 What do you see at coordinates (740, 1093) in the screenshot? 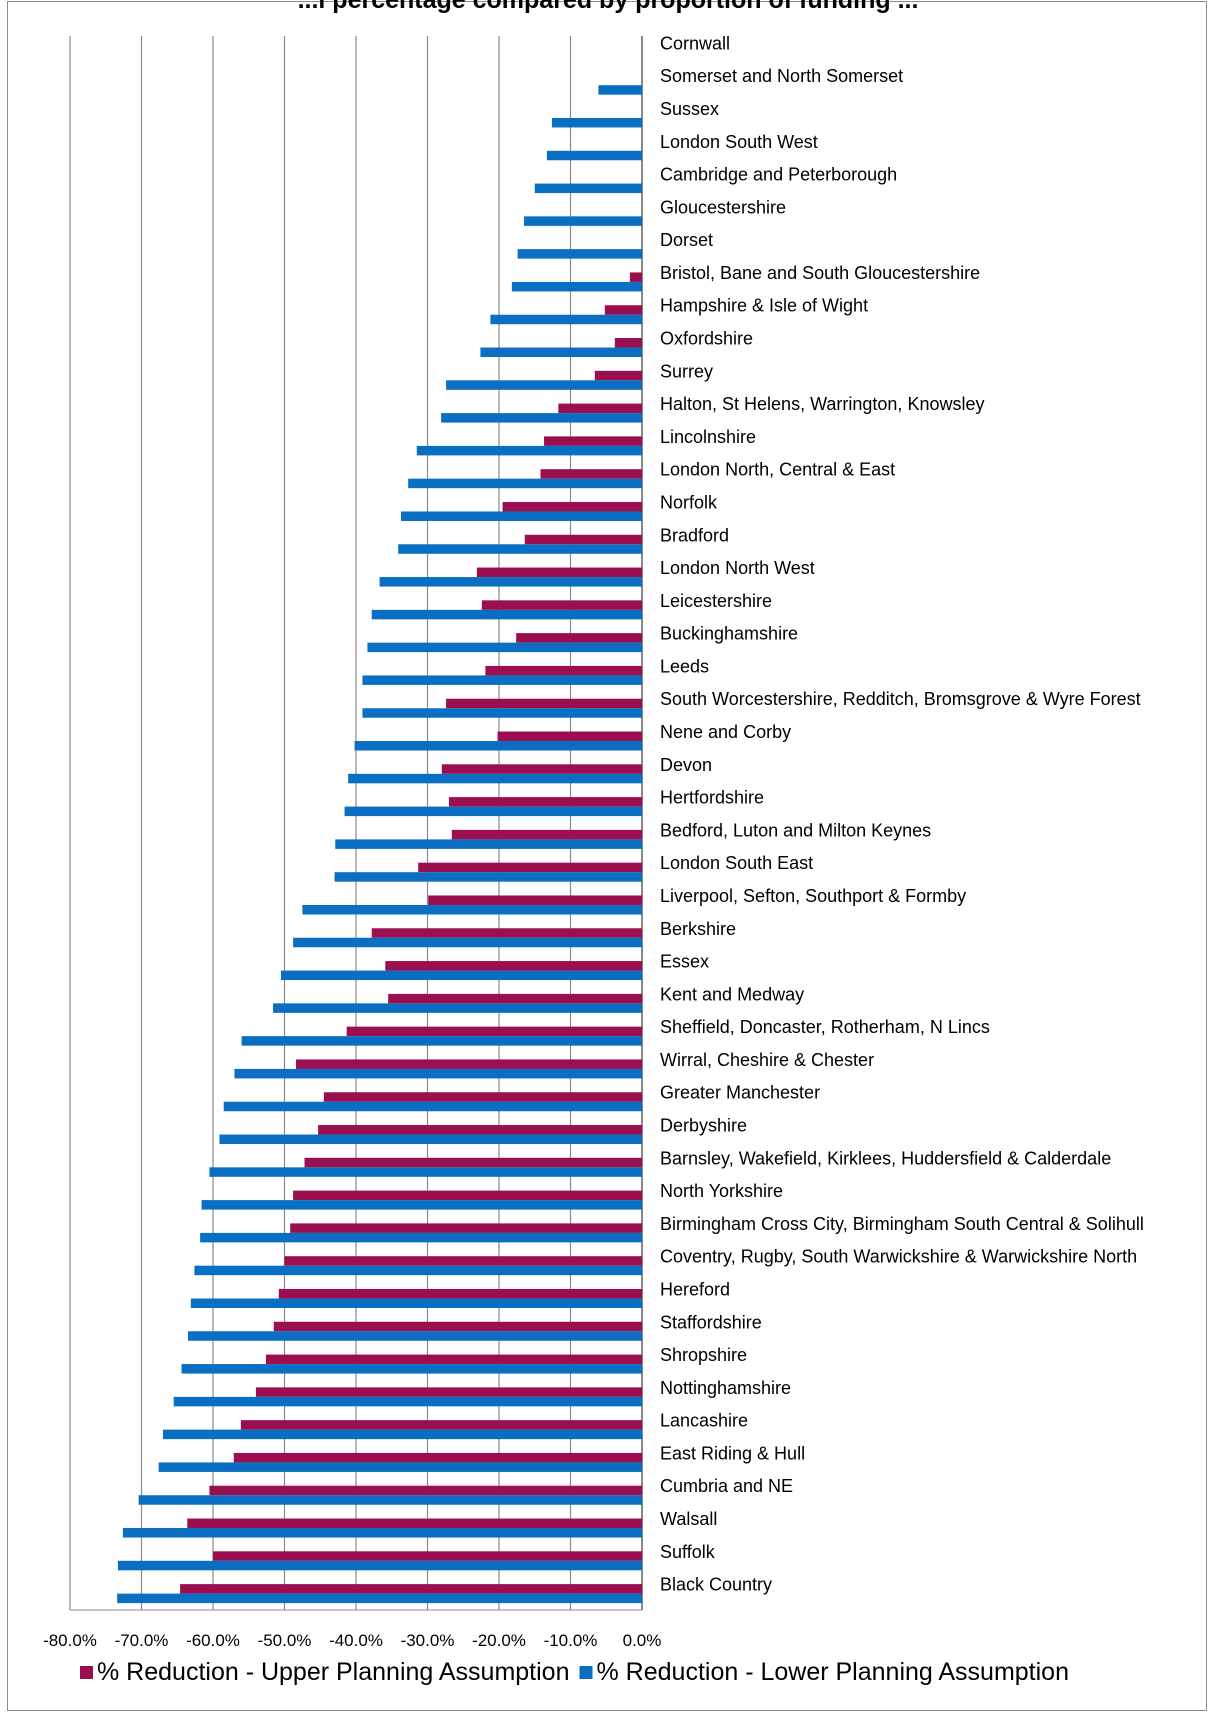
I see `category-label: Greater Manchester` at bounding box center [740, 1093].